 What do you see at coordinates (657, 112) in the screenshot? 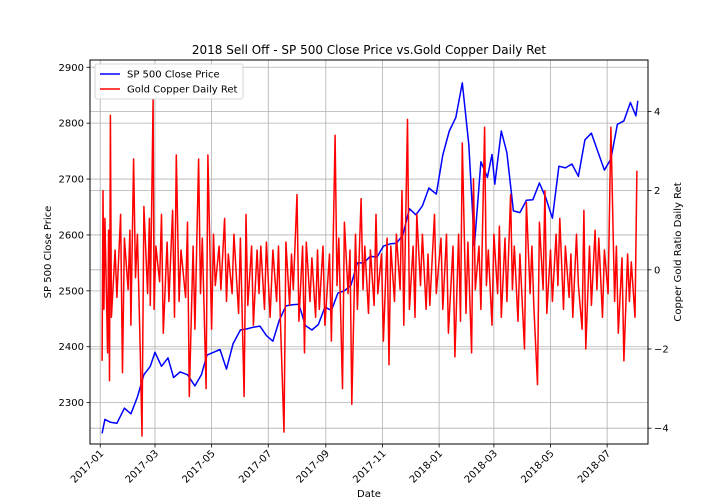
I see `y2-tick-label: 4` at bounding box center [657, 112].